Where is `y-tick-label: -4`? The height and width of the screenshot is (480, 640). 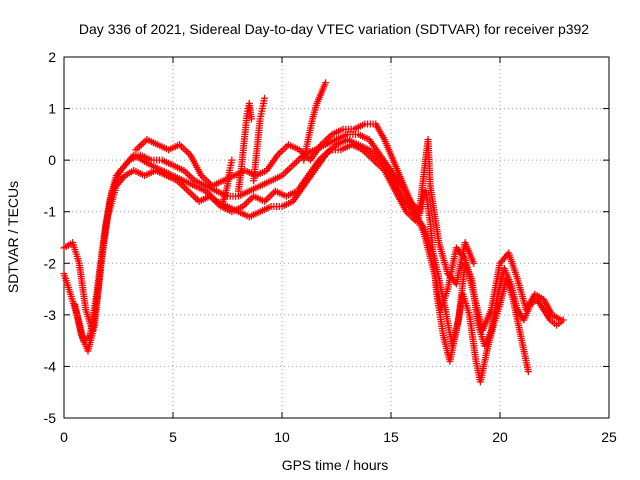 y-tick-label: -4 is located at coordinates (50, 366).